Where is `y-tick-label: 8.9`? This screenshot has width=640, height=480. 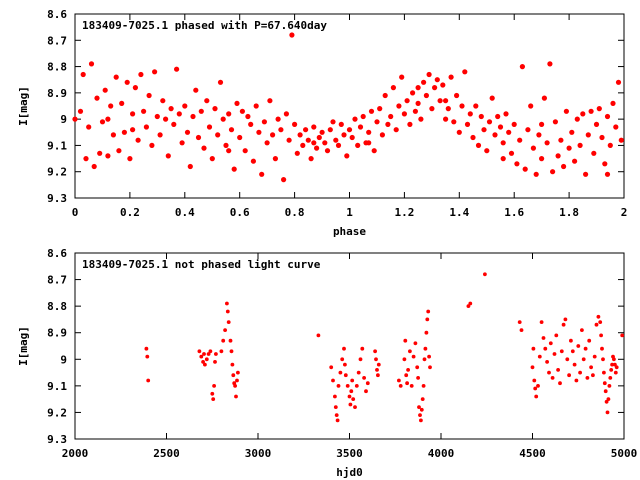
y-tick-label: 8.9 is located at coordinates (57, 333).